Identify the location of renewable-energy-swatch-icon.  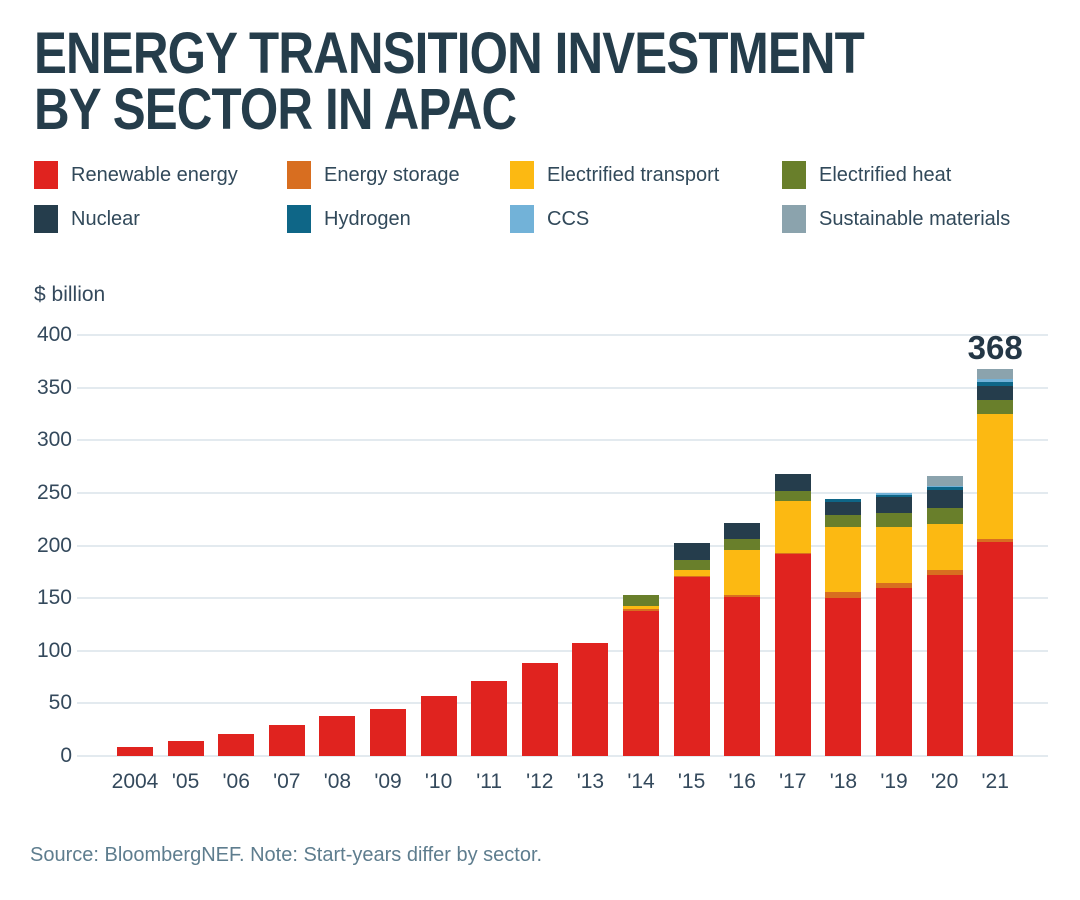
(46, 175).